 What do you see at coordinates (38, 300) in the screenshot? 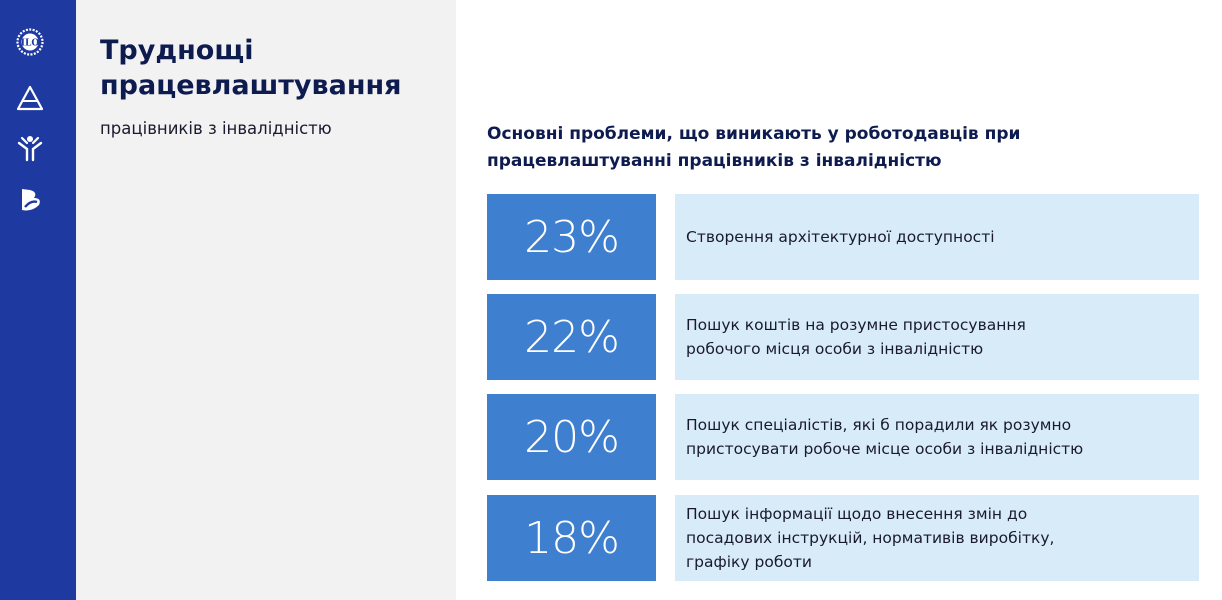
I see `sidebar: ILO` at bounding box center [38, 300].